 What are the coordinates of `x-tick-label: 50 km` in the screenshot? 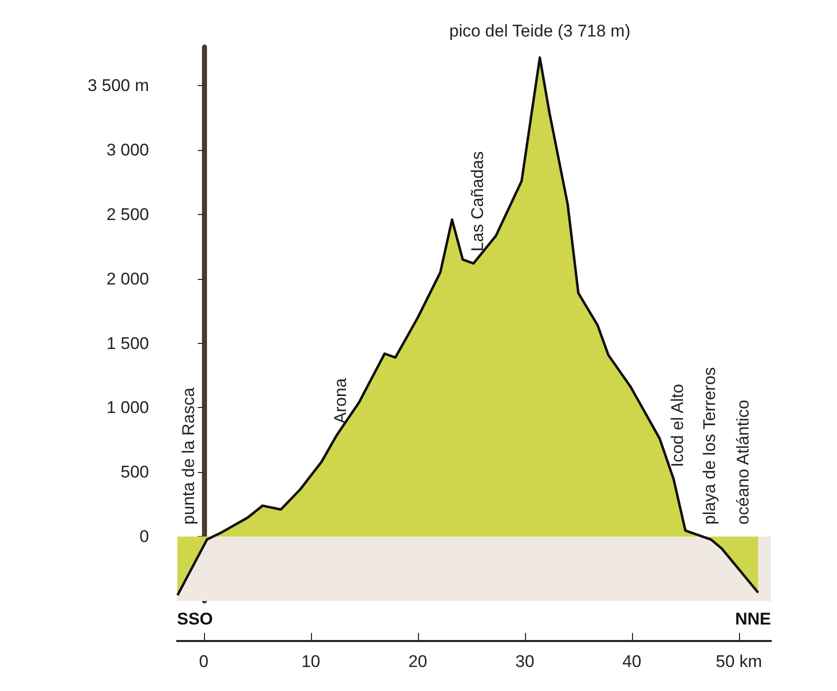 It's located at (739, 661).